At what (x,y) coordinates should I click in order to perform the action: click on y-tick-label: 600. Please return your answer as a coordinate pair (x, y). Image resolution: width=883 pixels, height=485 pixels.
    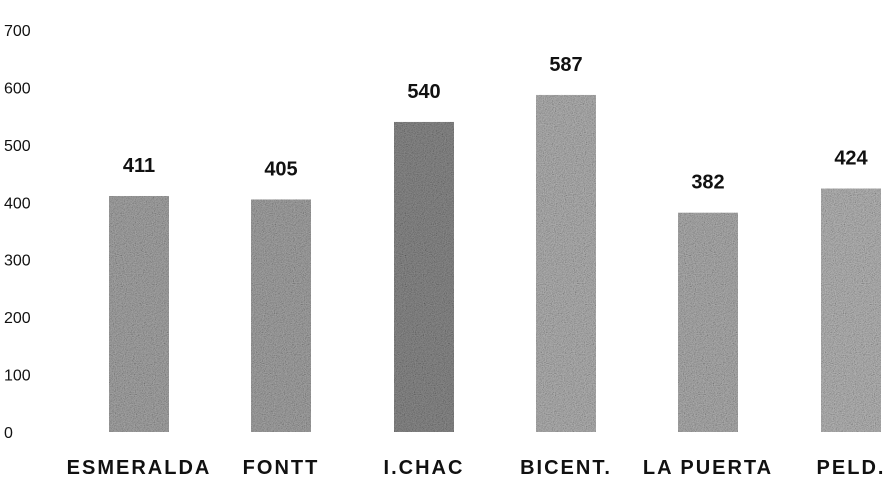
    Looking at the image, I should click on (17, 88).